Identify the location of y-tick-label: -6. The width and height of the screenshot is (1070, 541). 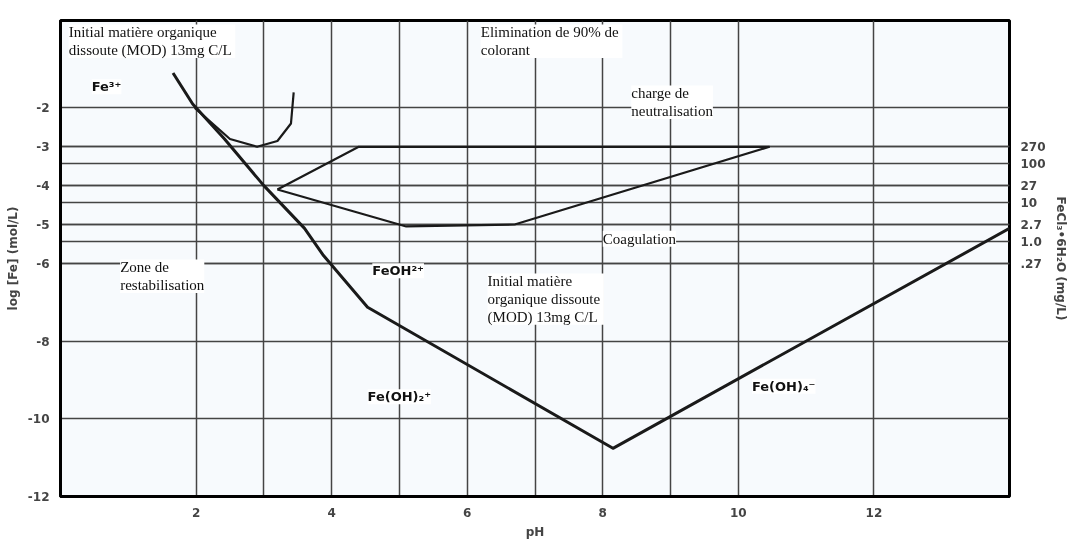
(43, 263).